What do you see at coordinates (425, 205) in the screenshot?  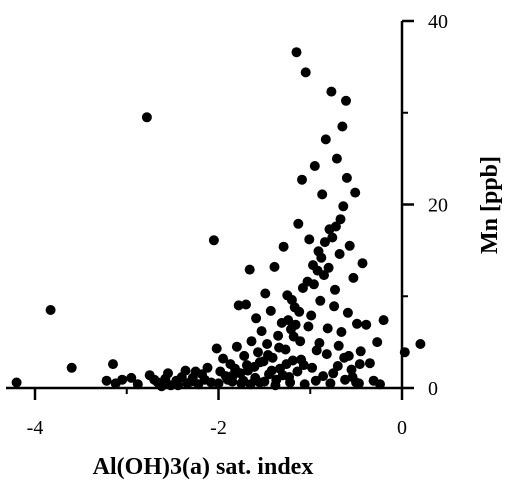 I see `y-axis-ticks: 0 20 40` at bounding box center [425, 205].